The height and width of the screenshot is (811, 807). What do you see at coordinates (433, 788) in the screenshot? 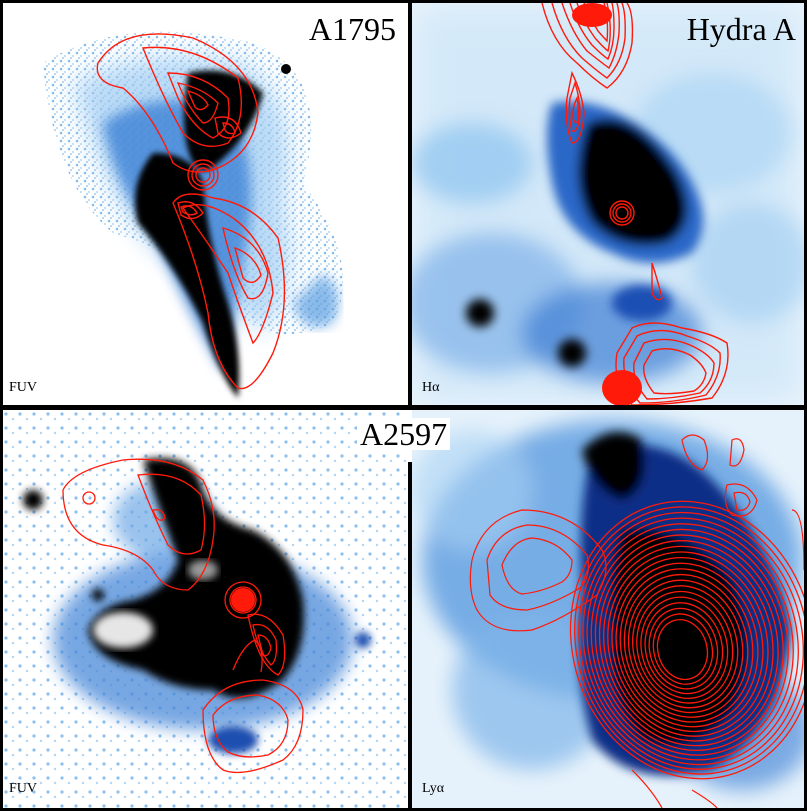
I see `band-label: Lyα` at bounding box center [433, 788].